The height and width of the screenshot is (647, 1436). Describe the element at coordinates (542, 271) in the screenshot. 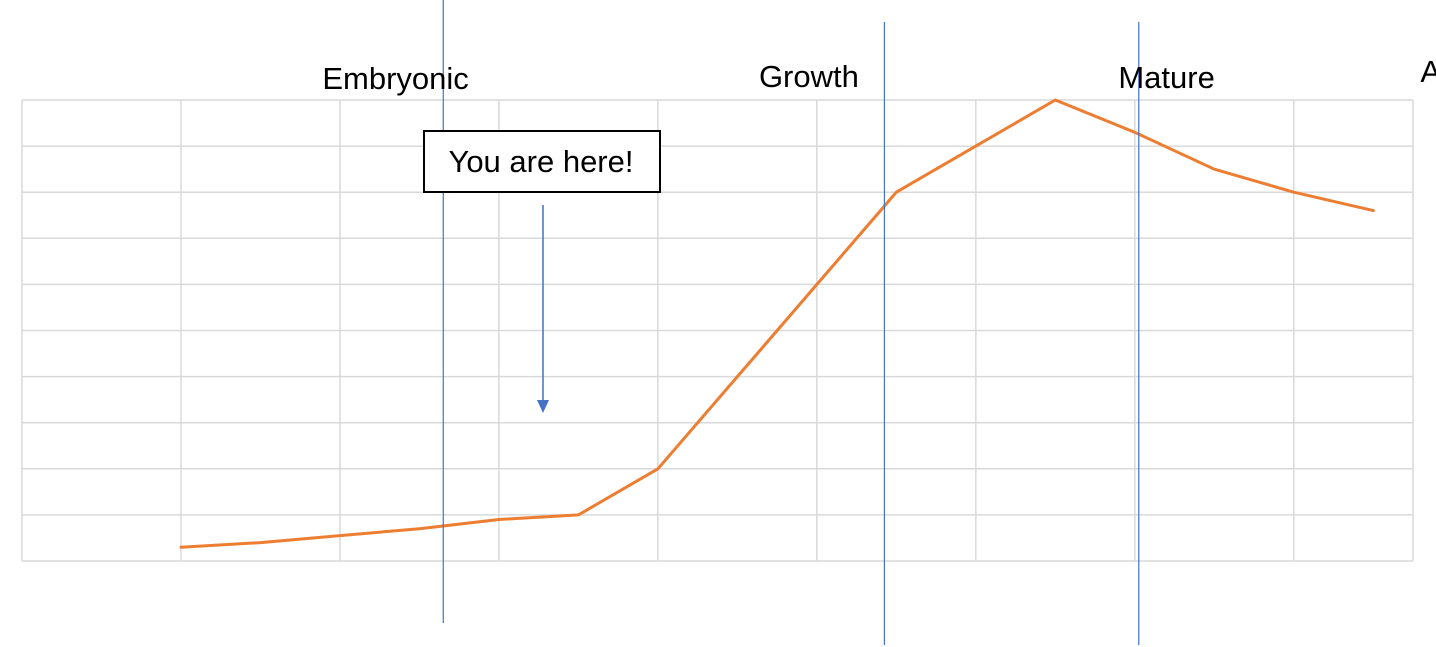

I see `callout: You are here!` at that location.